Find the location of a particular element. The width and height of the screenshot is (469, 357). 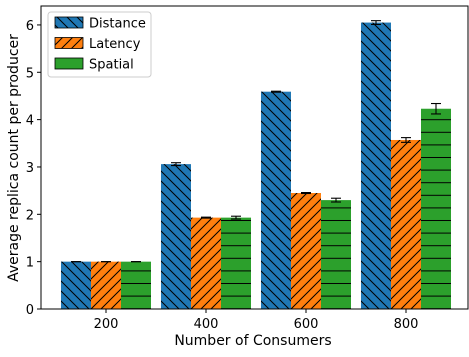

legend-entry-latency: Latency is located at coordinates (97, 44).